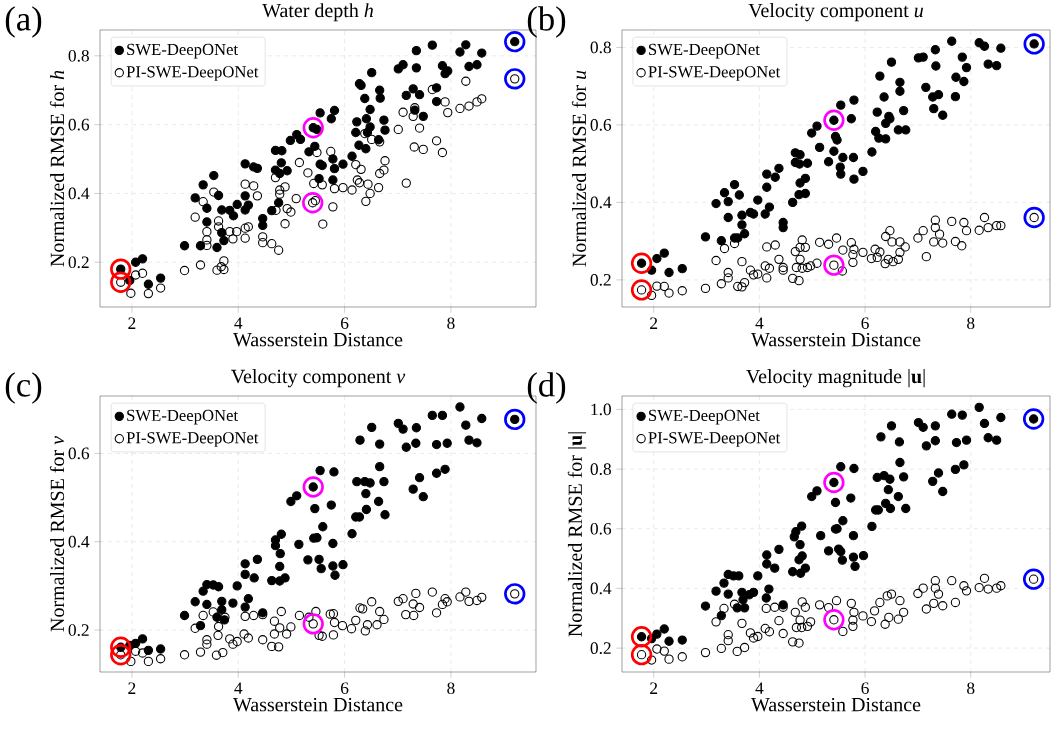  I want to click on text: (c), so click(23, 388).